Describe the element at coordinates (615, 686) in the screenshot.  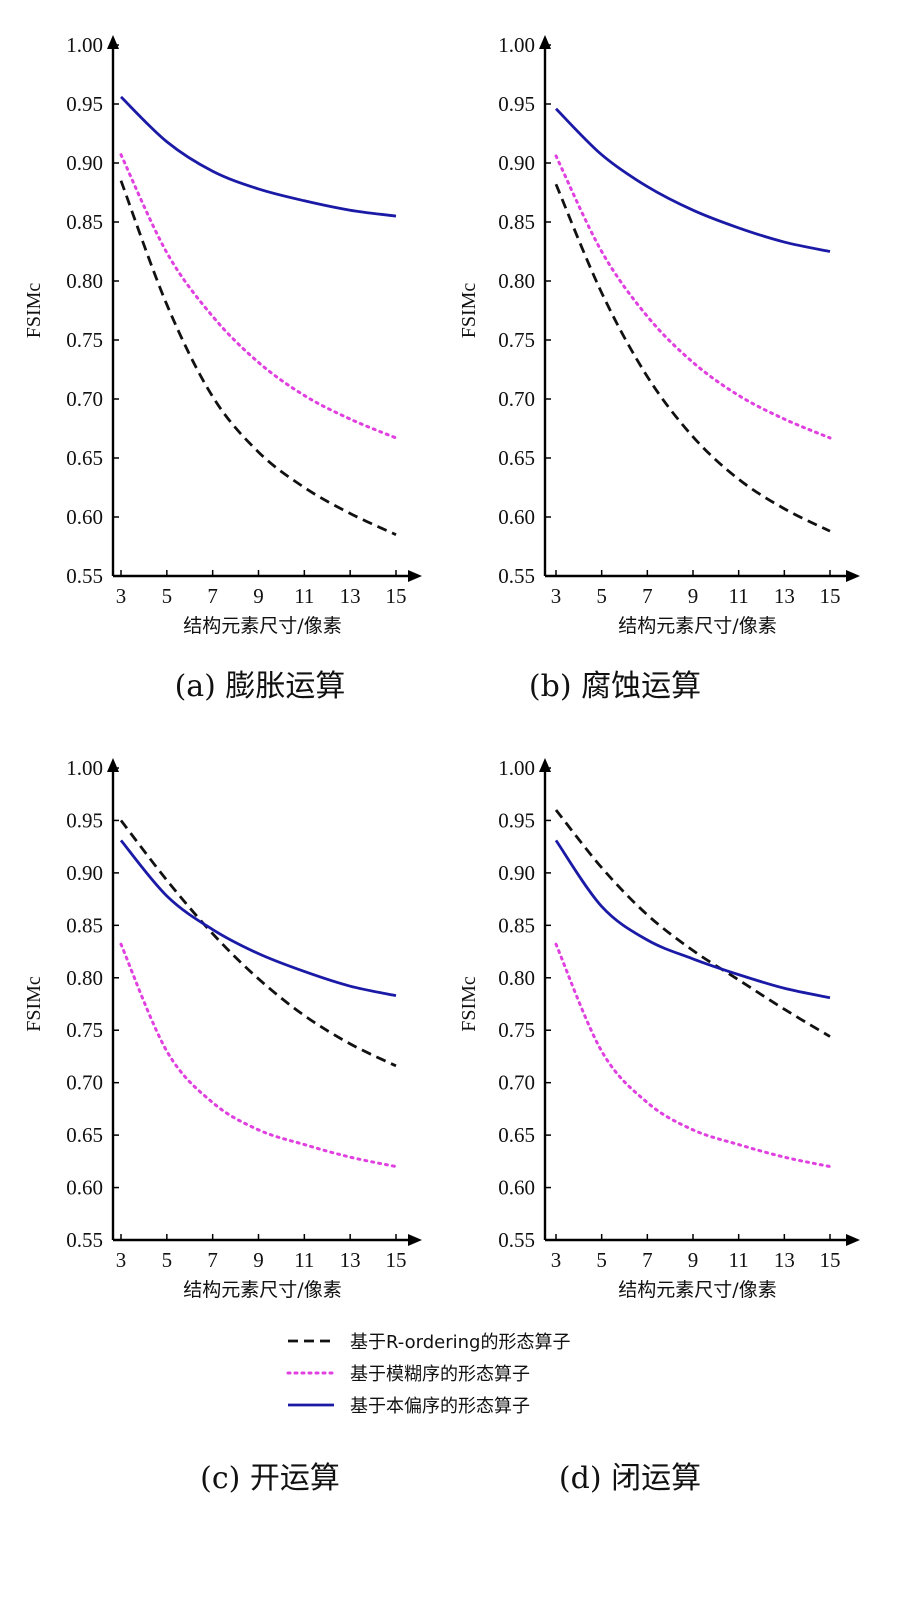
I see `panel-caption: (b) 腐蚀运算` at that location.